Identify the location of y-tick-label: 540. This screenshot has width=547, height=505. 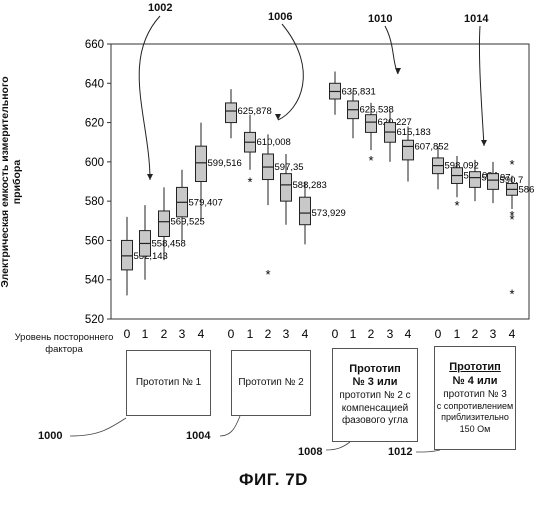
(94, 281).